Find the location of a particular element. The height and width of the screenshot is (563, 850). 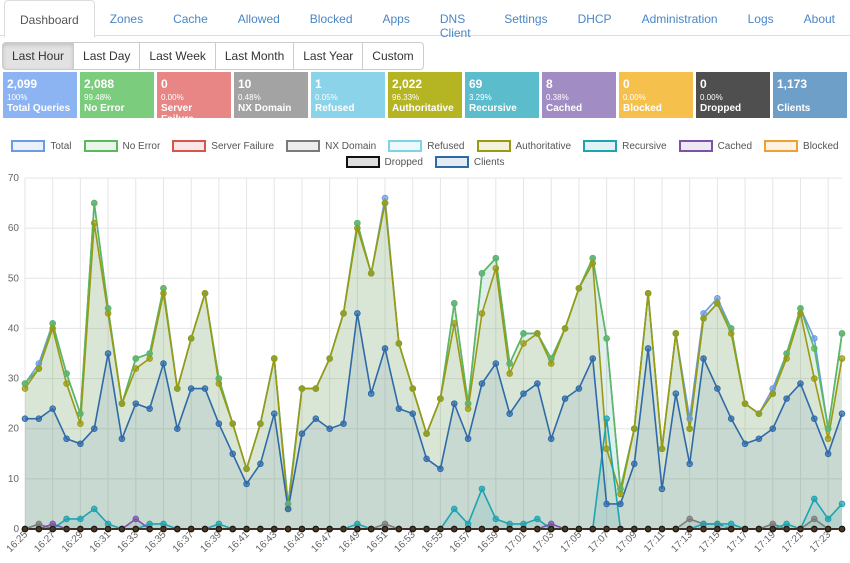

nav-tab: Dashboard is located at coordinates (49, 19).